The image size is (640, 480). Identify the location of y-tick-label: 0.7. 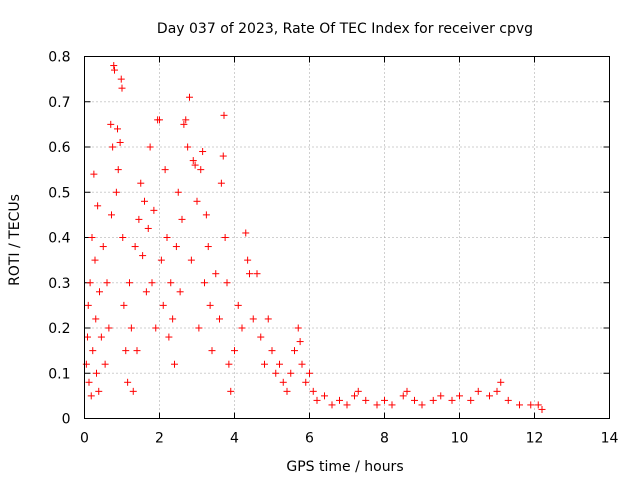
(59, 103).